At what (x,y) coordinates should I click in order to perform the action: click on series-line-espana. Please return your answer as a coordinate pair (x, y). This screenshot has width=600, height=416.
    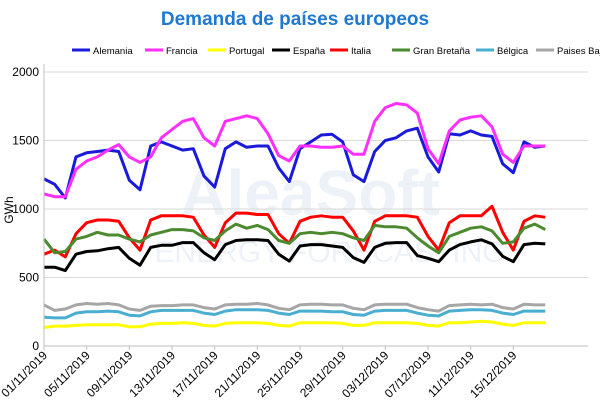
    Looking at the image, I should click on (295, 255).